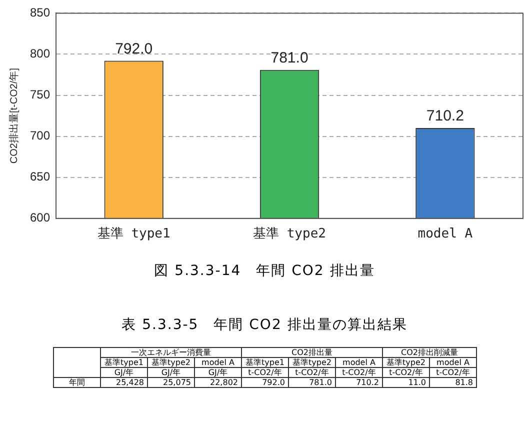 The height and width of the screenshot is (439, 529). What do you see at coordinates (14, 116) in the screenshot?
I see `y-axis-title: CO2排出量[t-CO2/年]` at bounding box center [14, 116].